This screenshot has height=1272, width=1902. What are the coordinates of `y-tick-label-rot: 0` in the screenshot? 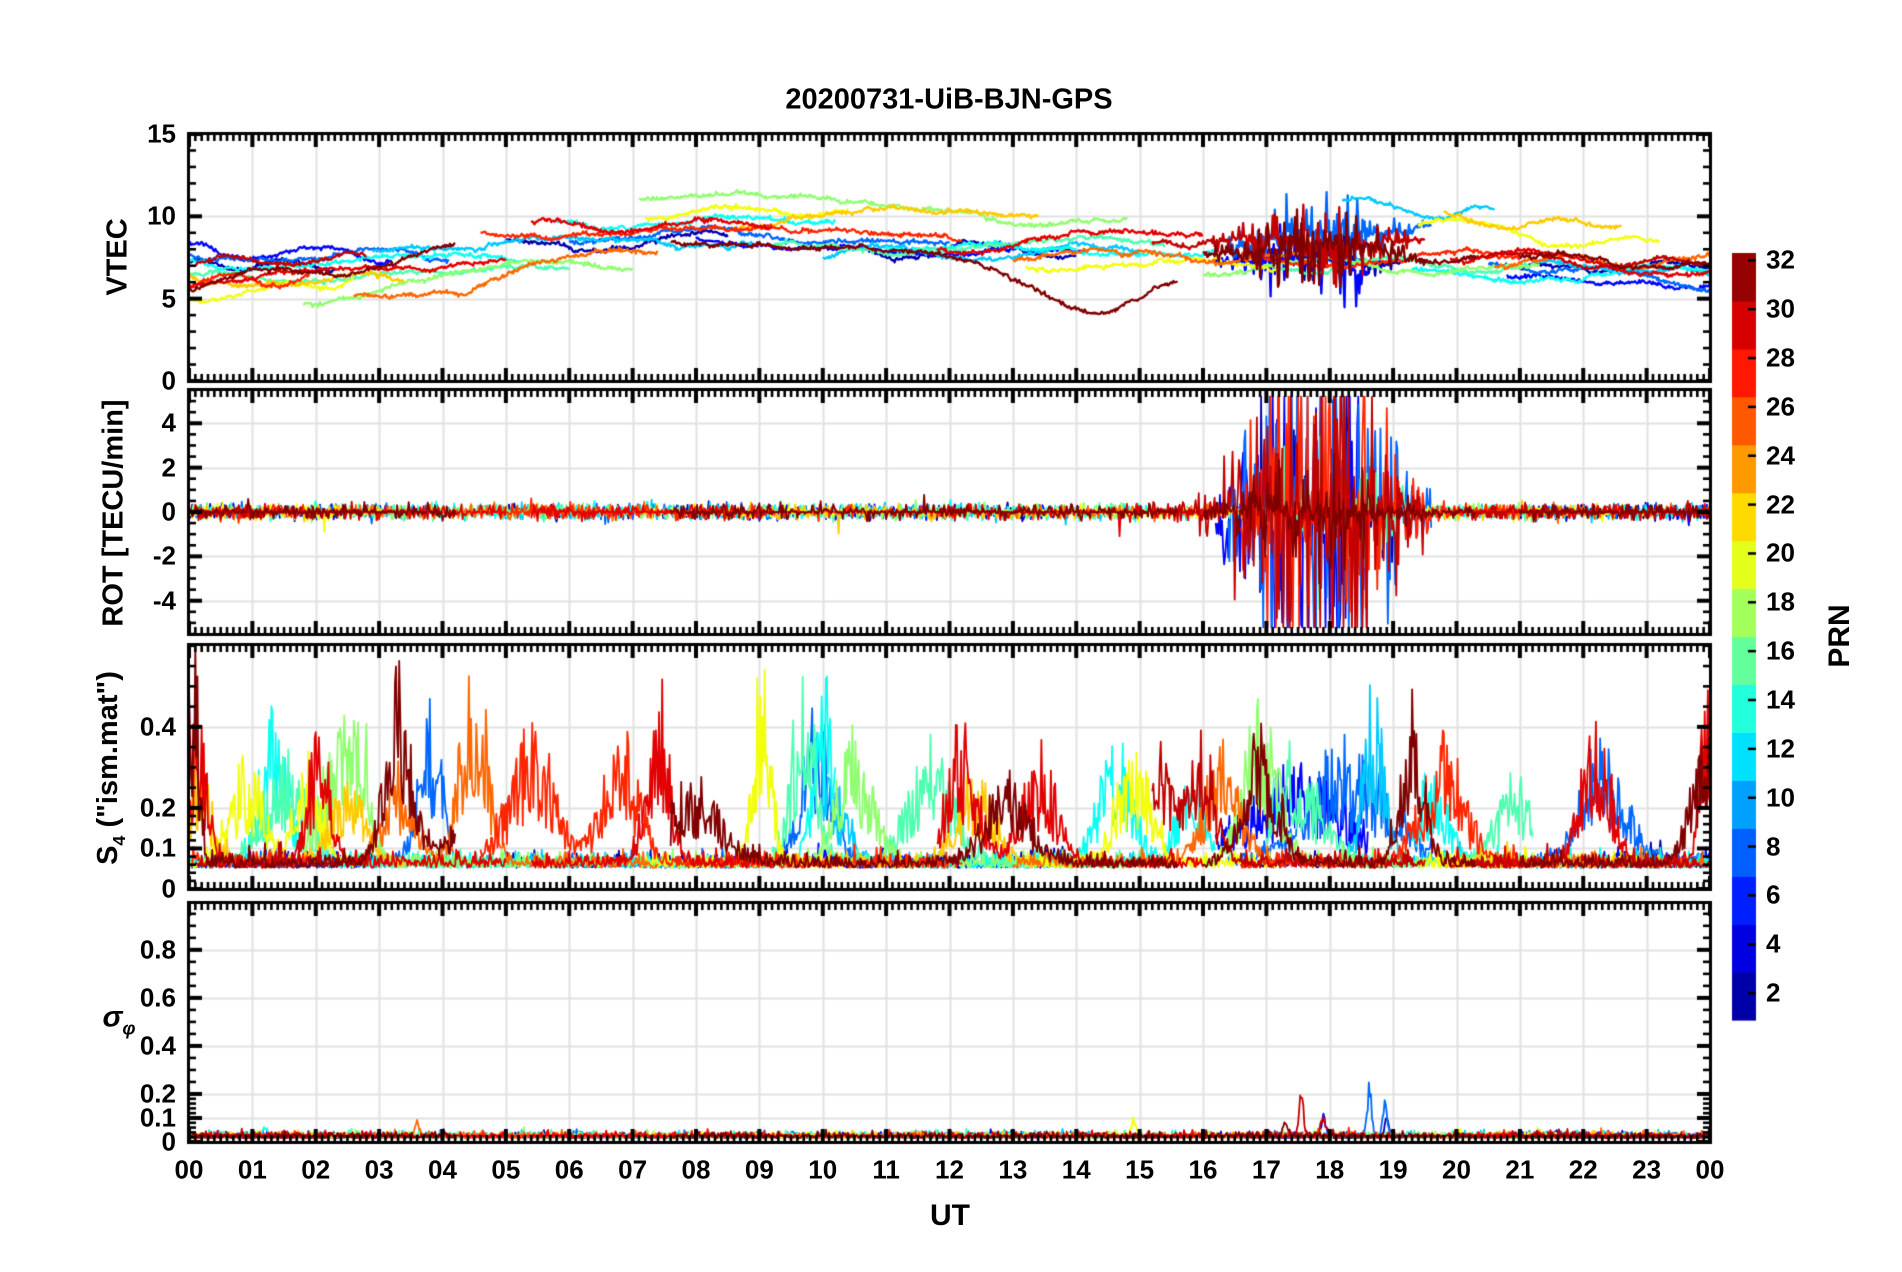 It's located at (168, 511).